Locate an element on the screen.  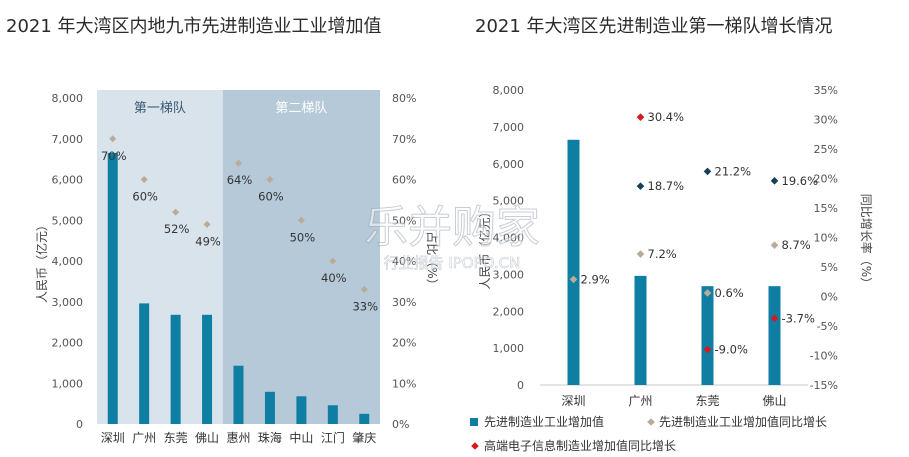
y-tick-label: 4,000 is located at coordinates (68, 261).